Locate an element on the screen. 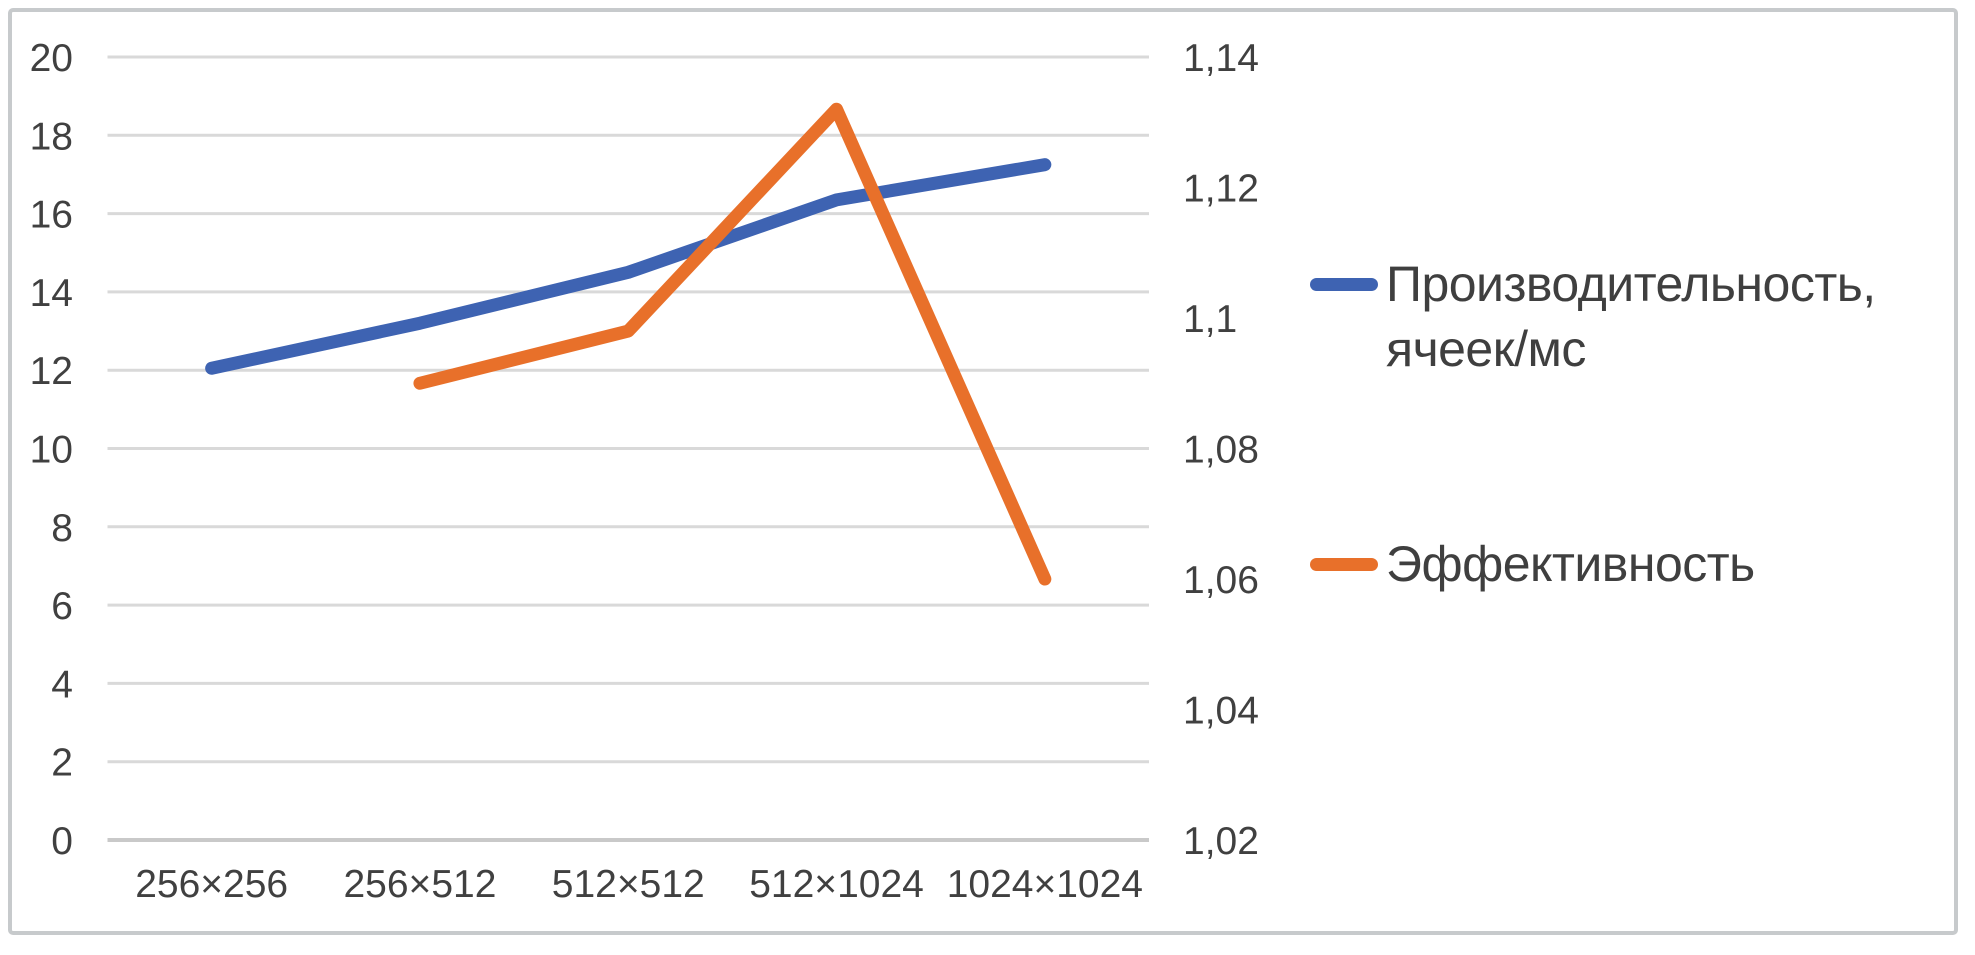  series-line-performance is located at coordinates (628, 266).